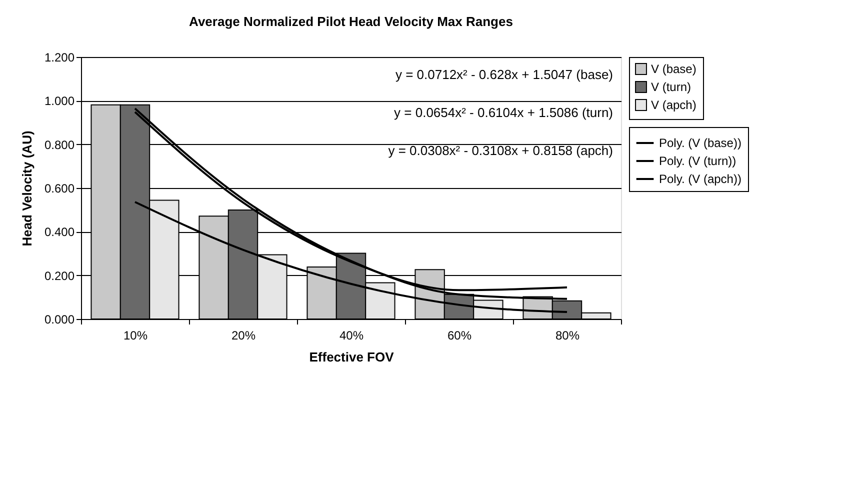 The width and height of the screenshot is (848, 481). What do you see at coordinates (351, 357) in the screenshot?
I see `x-axis-title: Effective FOV` at bounding box center [351, 357].